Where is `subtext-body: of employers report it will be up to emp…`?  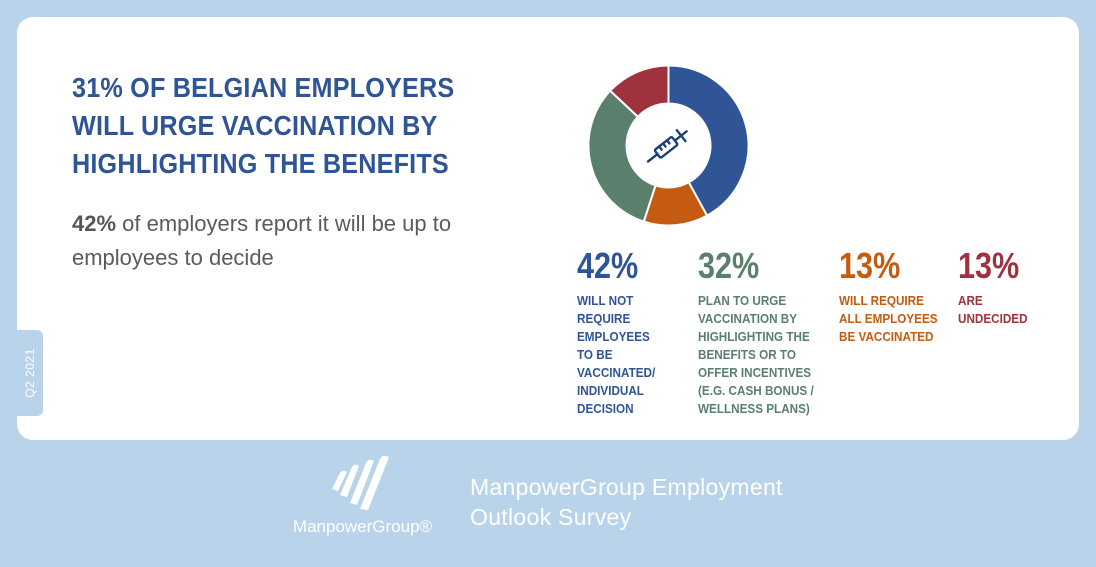
subtext-body: of employers report it will be up to emp… is located at coordinates (262, 240).